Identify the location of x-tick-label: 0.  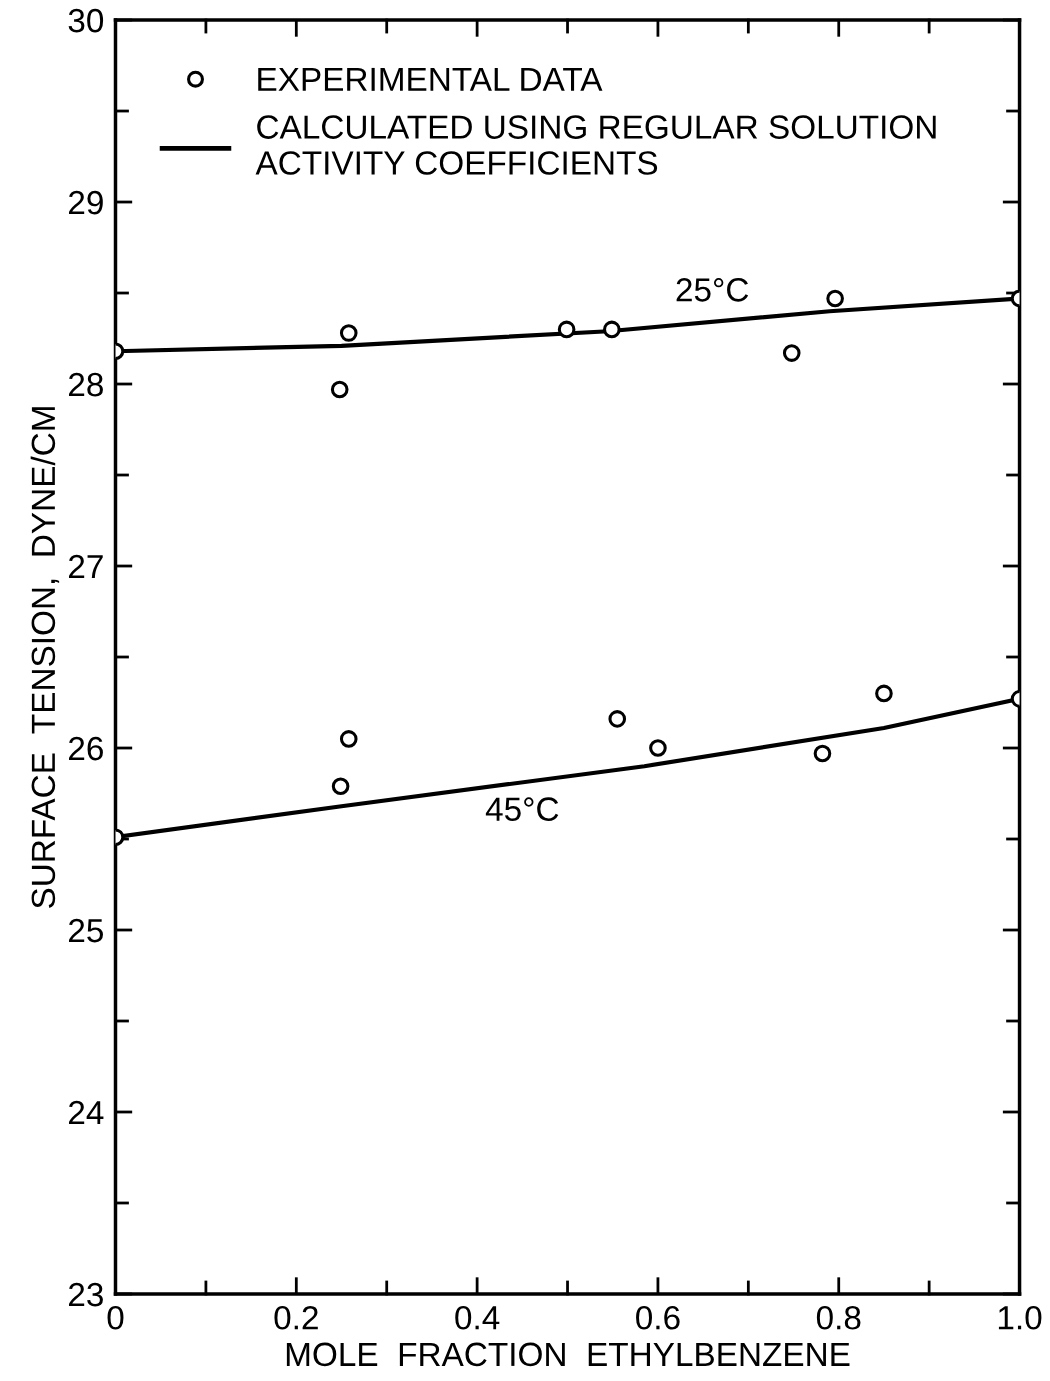
(115, 1317).